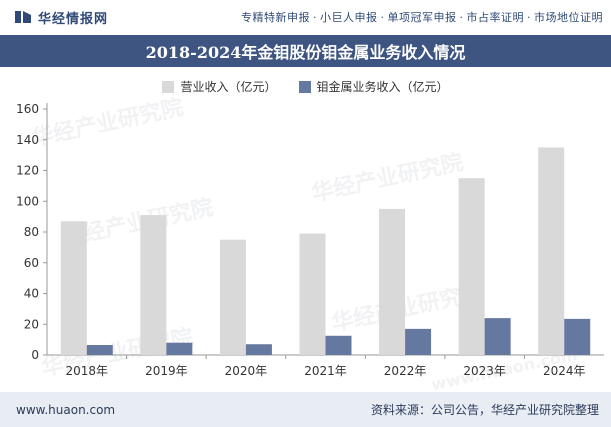  What do you see at coordinates (27, 201) in the screenshot?
I see `y-tick-label: 100` at bounding box center [27, 201].